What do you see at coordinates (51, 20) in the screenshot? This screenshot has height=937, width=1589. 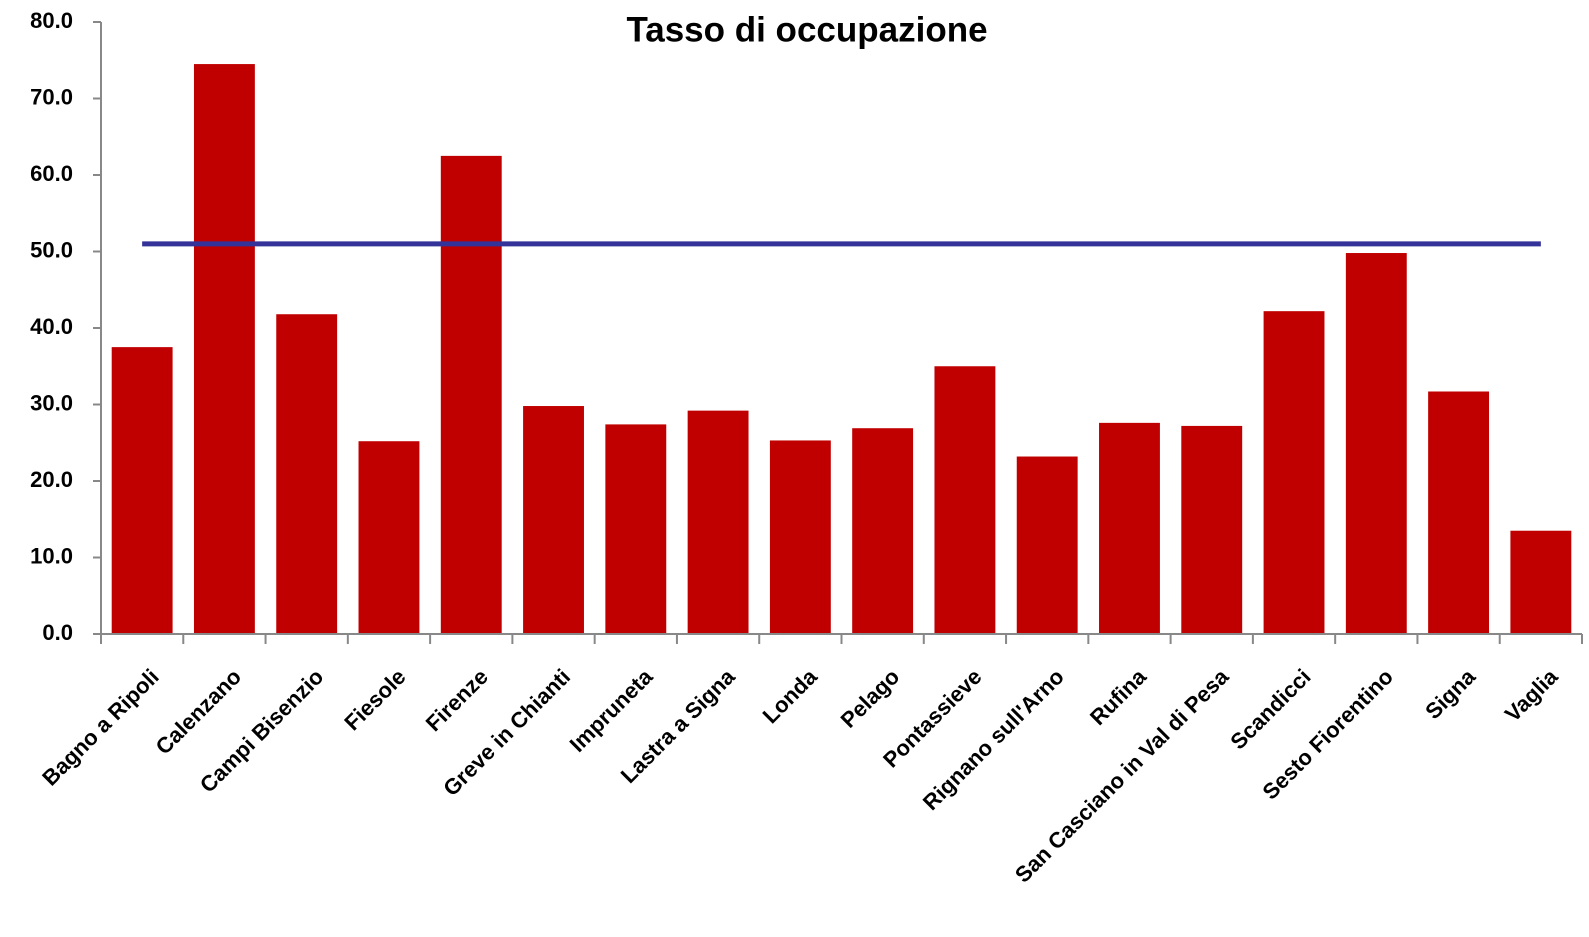 I see `y-tick-label: 80.0` at bounding box center [51, 20].